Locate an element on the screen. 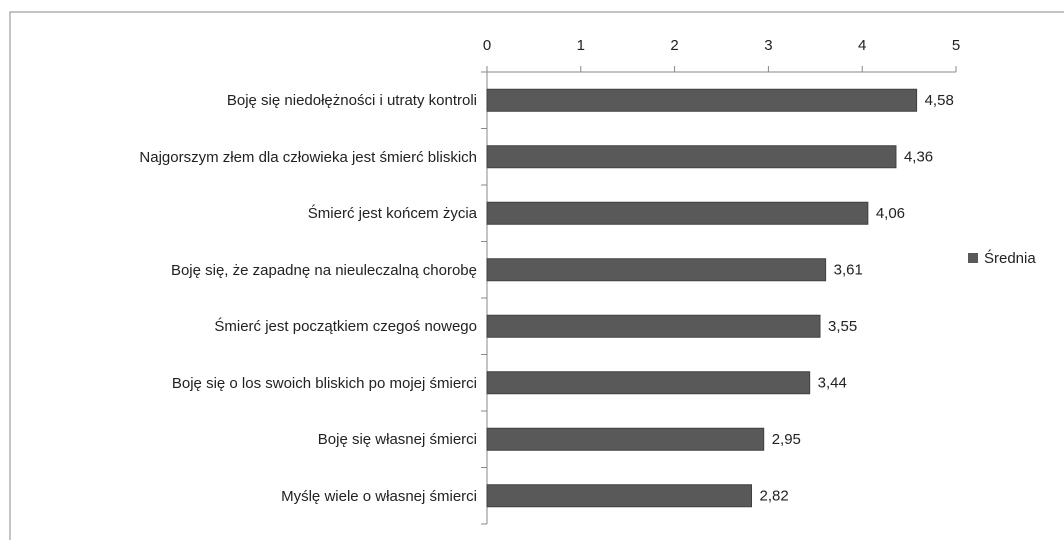 Image resolution: width=1064 pixels, height=540 pixels. value-label: 3,61 is located at coordinates (848, 270).